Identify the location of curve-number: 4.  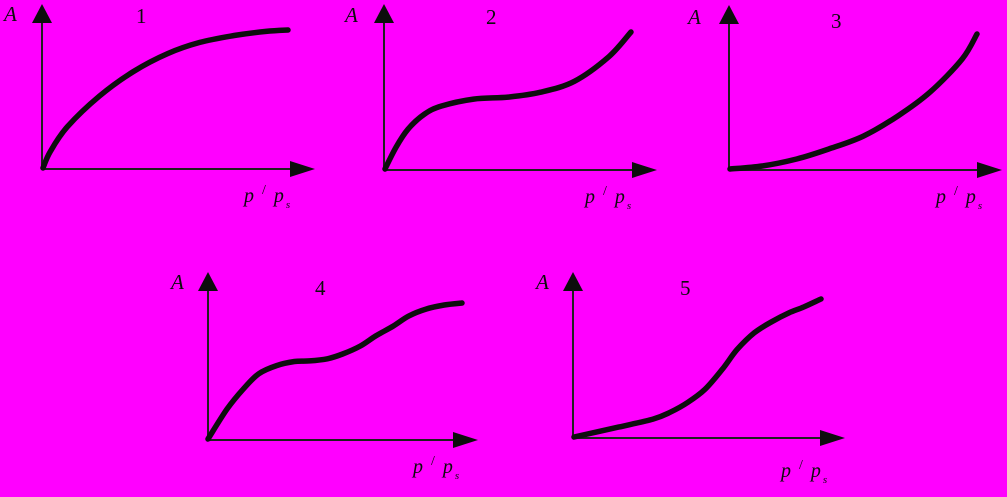
(320, 288).